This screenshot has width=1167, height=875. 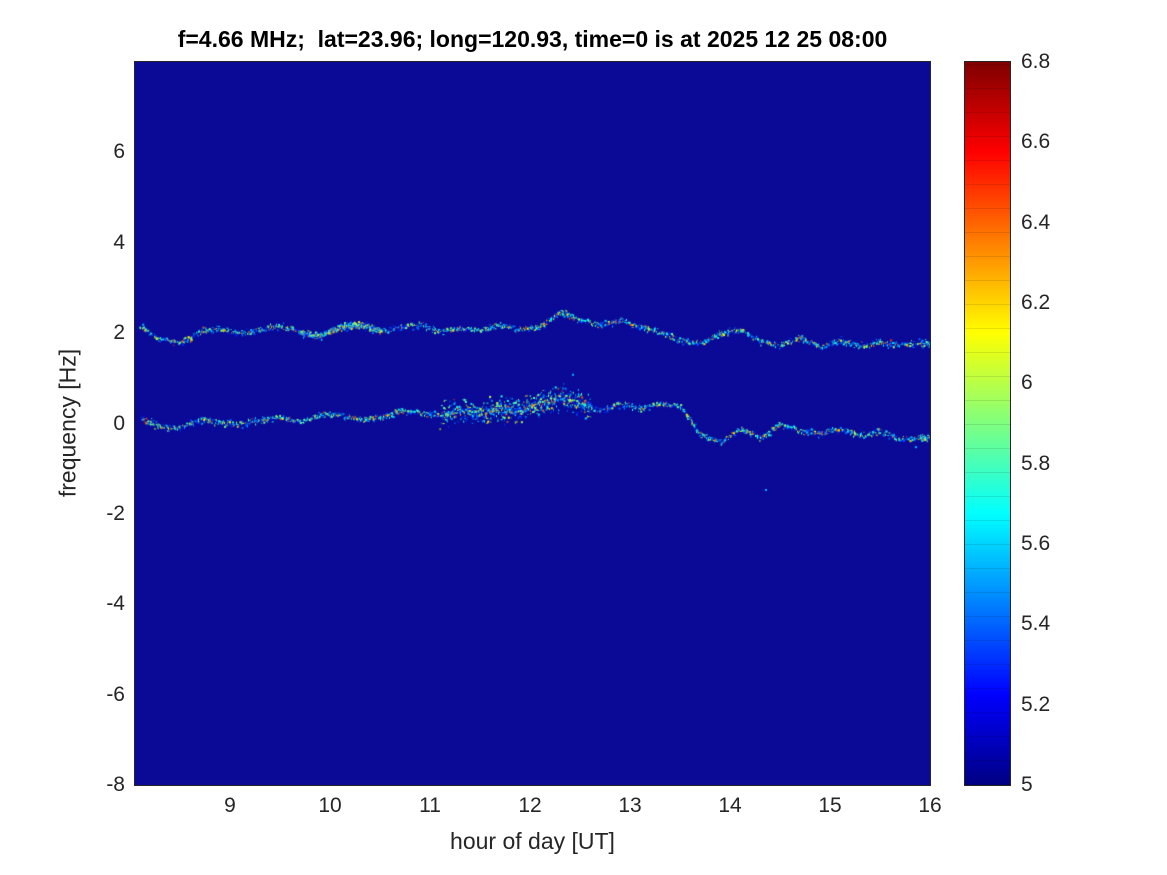 What do you see at coordinates (115, 784) in the screenshot?
I see `y-tick-label: -8` at bounding box center [115, 784].